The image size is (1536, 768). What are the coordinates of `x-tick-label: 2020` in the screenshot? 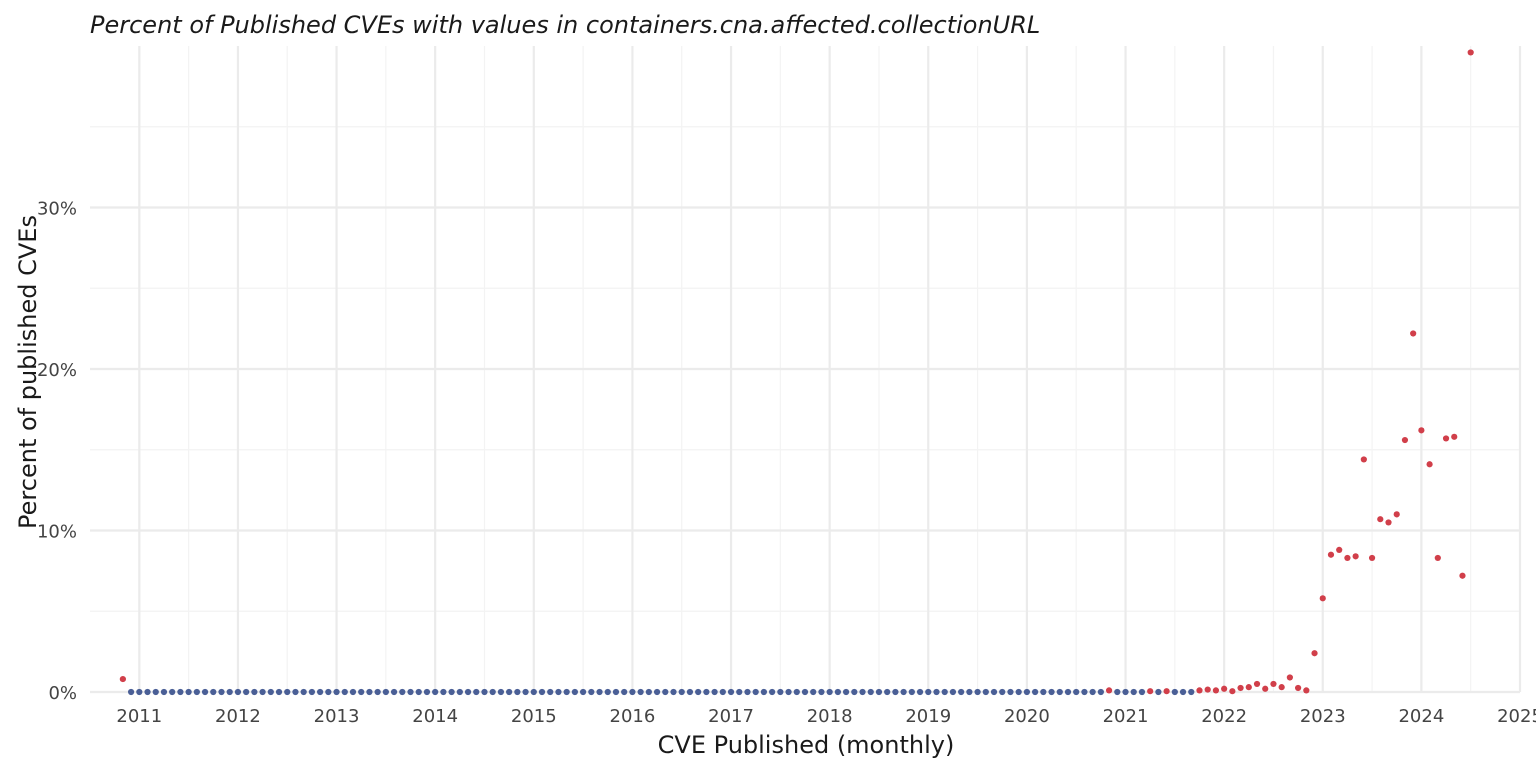 It's located at (1027, 716).